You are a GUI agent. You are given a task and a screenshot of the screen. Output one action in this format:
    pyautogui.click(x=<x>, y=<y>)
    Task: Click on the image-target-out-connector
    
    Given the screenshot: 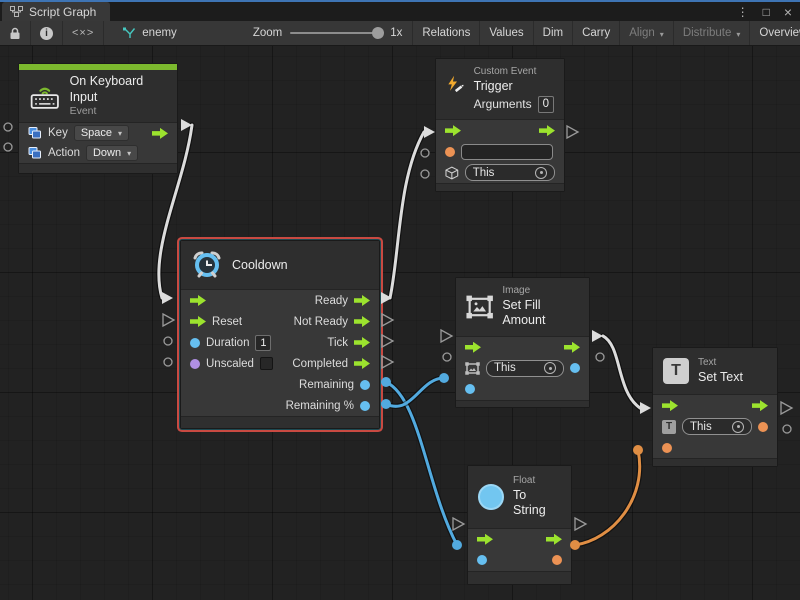 What is the action you would take?
    pyautogui.click(x=600, y=357)
    